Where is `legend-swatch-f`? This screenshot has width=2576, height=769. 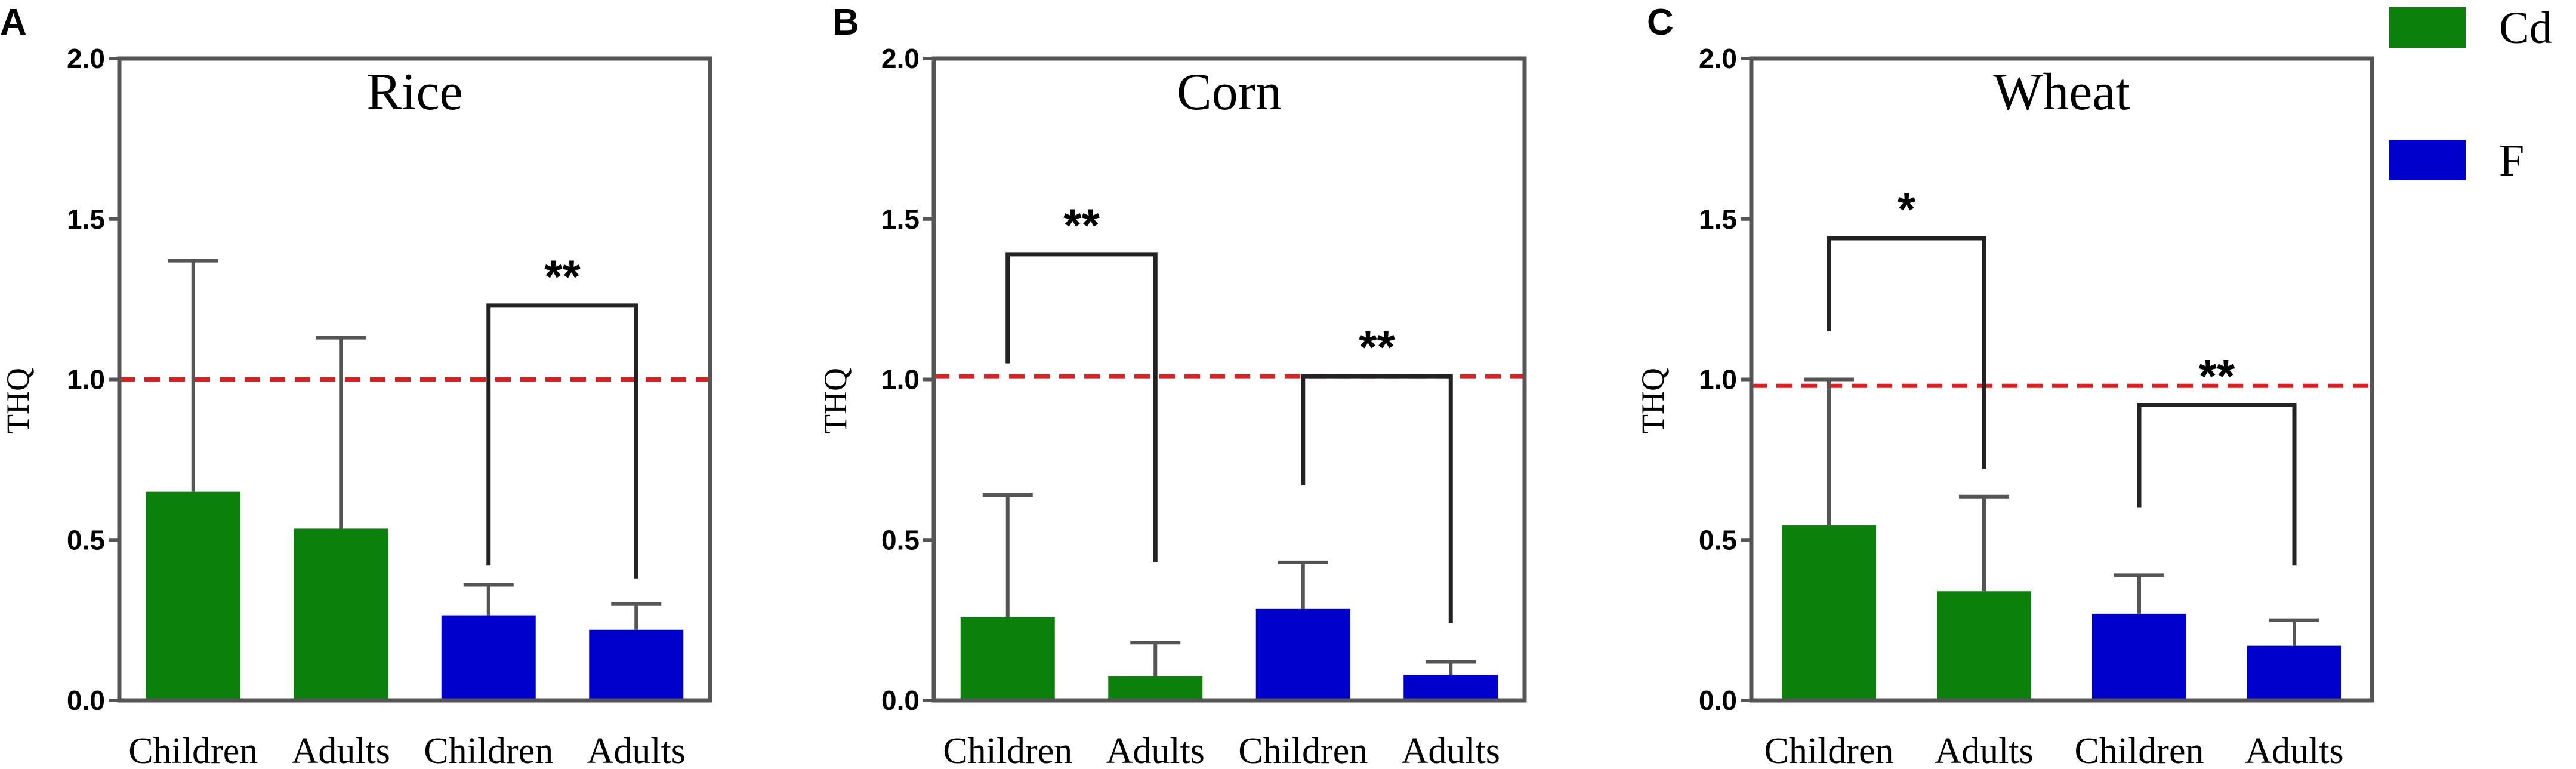 legend-swatch-f is located at coordinates (2428, 160).